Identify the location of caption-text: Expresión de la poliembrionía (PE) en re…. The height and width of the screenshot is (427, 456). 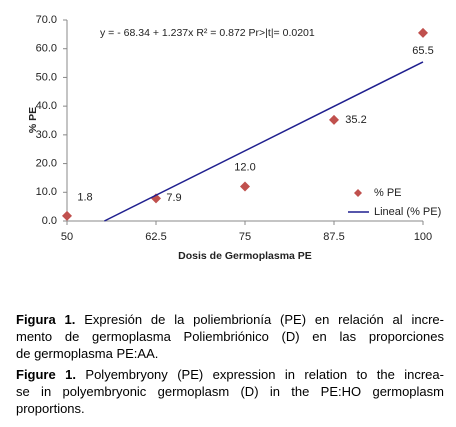
(264, 319).